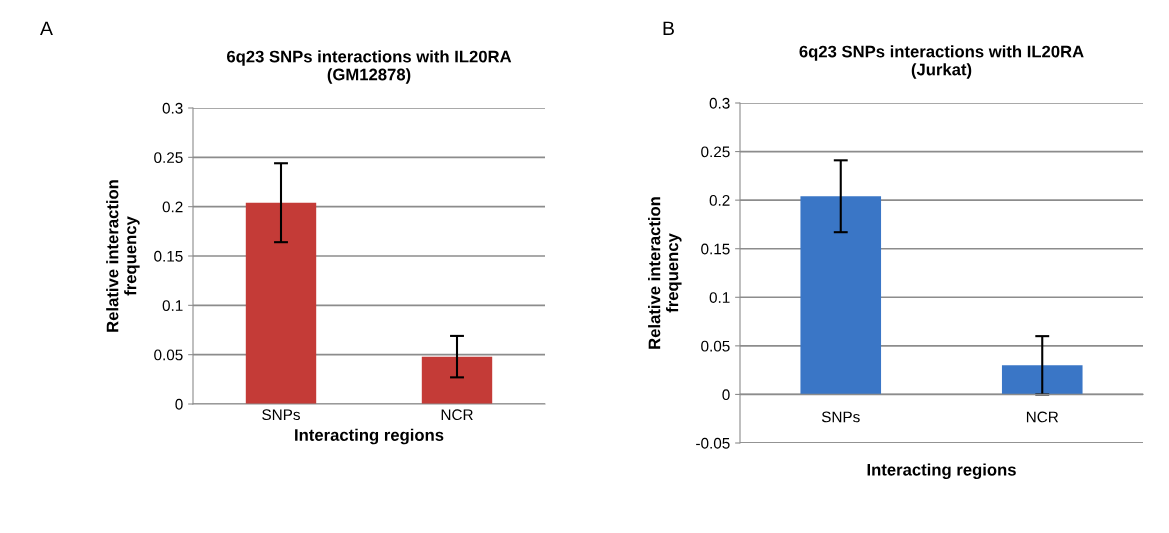 The height and width of the screenshot is (533, 1169). Describe the element at coordinates (46, 28) in the screenshot. I see `text: A` at that location.